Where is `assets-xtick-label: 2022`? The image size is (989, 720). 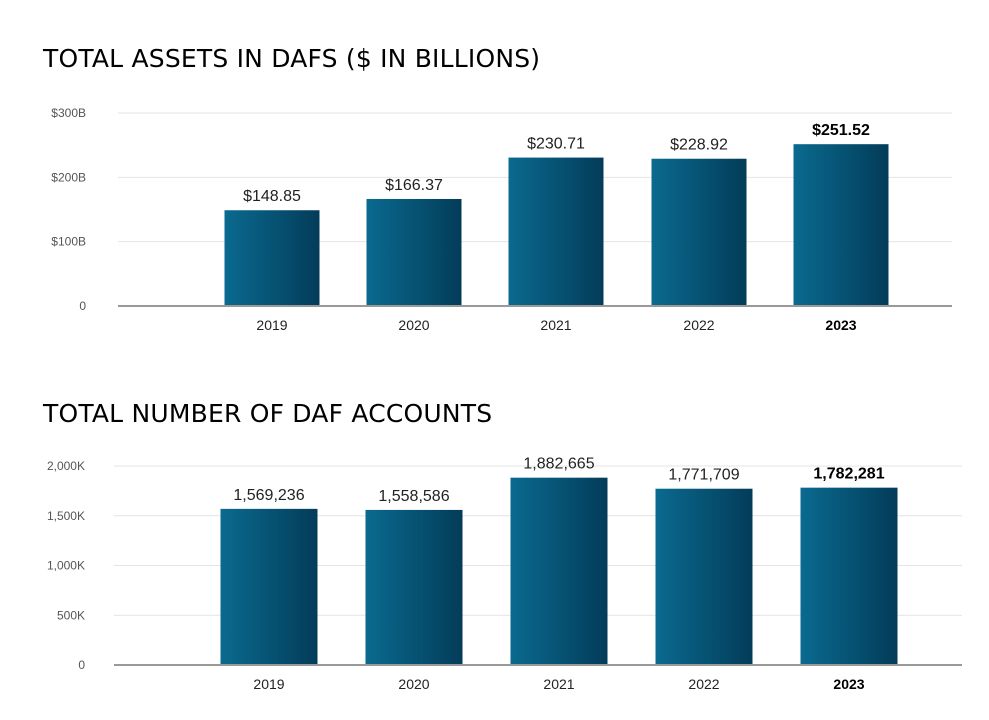 assets-xtick-label: 2022 is located at coordinates (698, 325).